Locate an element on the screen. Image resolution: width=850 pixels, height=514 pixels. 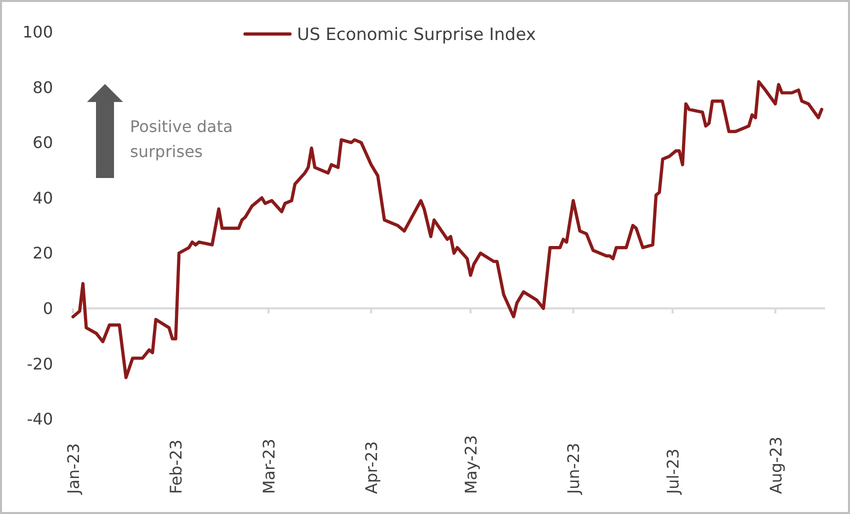
x-tick-label: Mar-23 is located at coordinates (268, 466).